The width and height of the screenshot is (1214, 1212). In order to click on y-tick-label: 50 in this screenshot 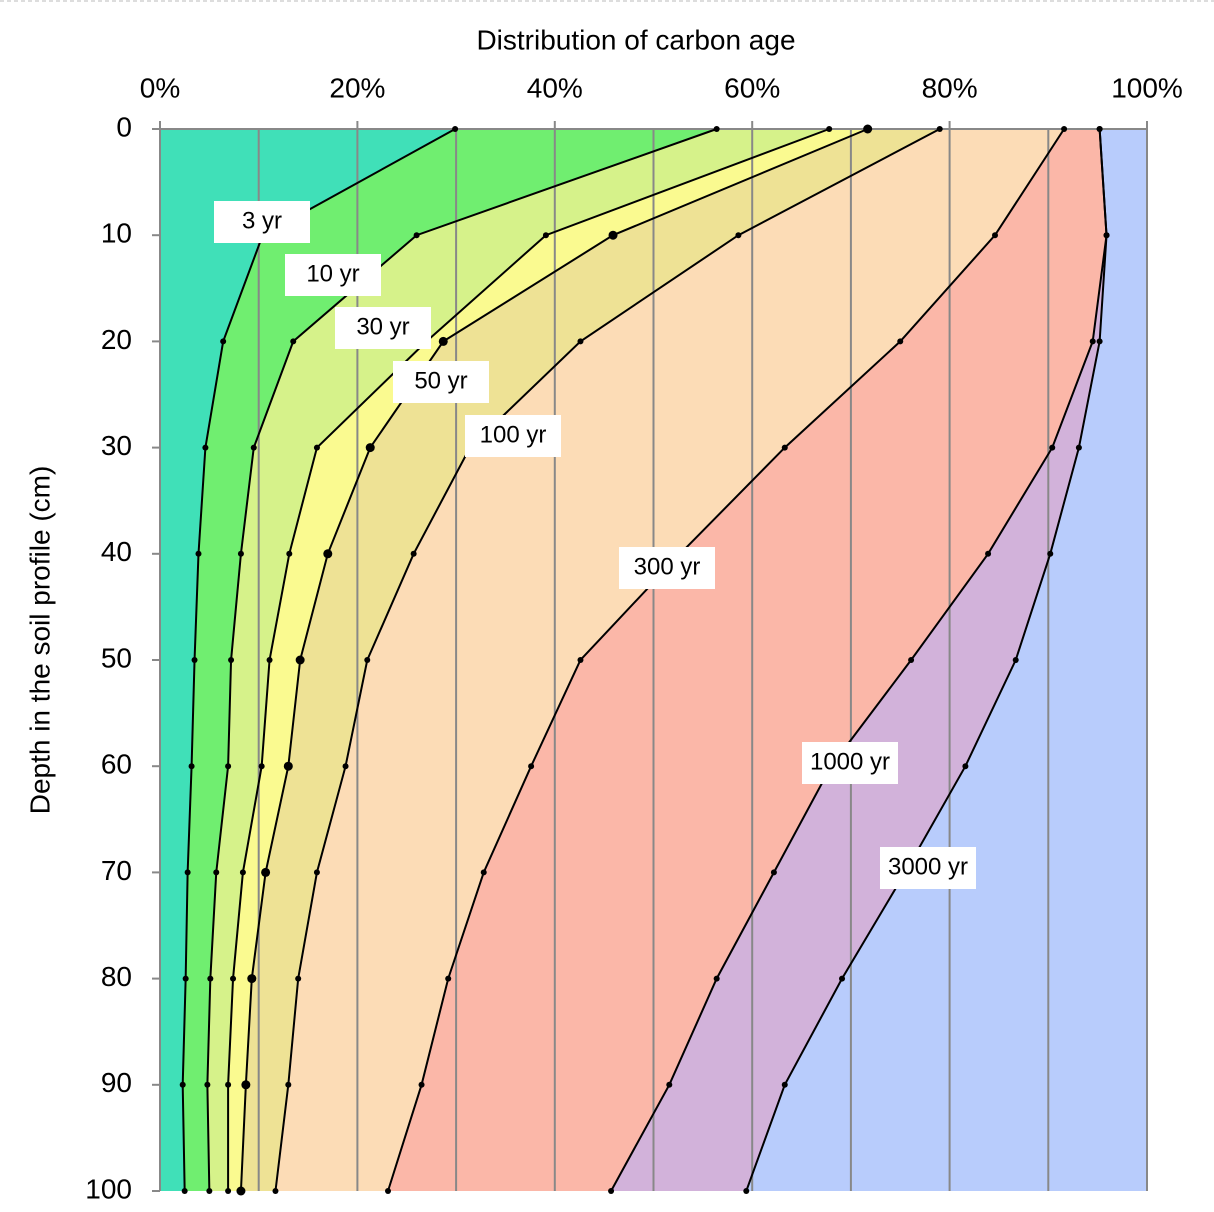, I will do `click(116, 657)`.